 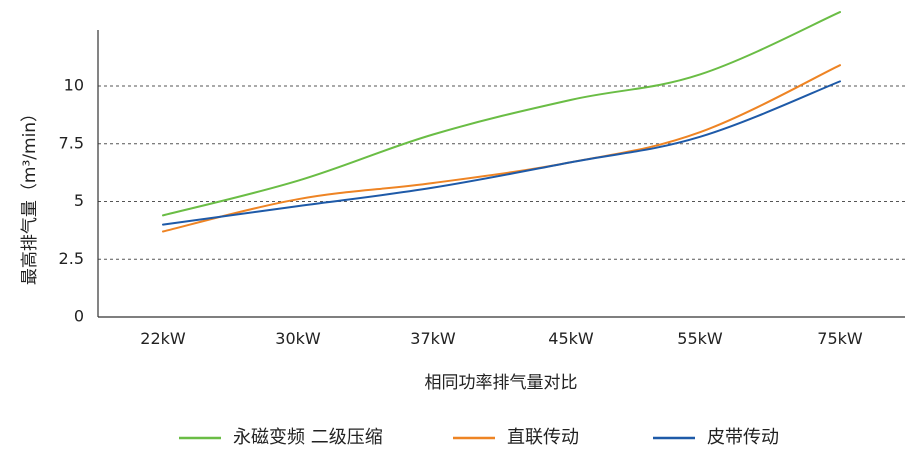 What do you see at coordinates (298, 338) in the screenshot?
I see `x-tick-label: 30kW` at bounding box center [298, 338].